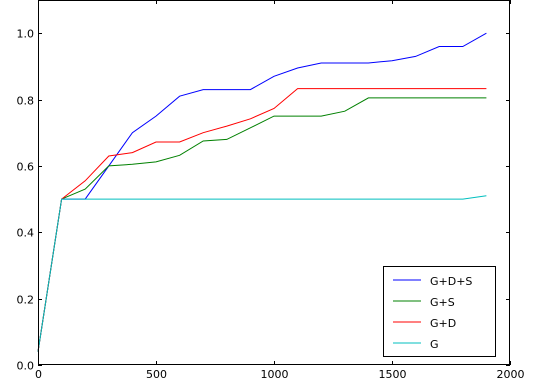  Describe the element at coordinates (393, 374) in the screenshot. I see `x-tick-label: 1500` at that location.